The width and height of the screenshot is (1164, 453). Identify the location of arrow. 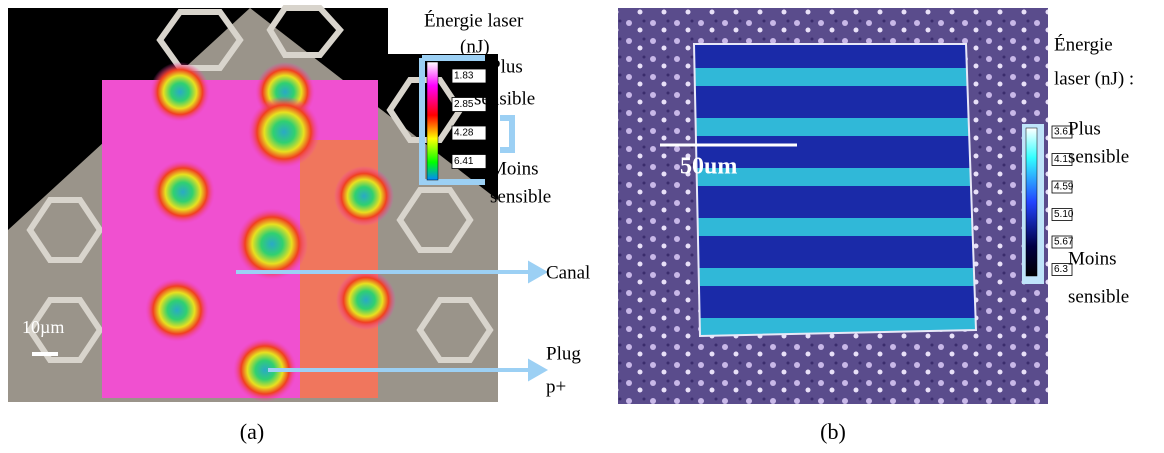
(392, 321).